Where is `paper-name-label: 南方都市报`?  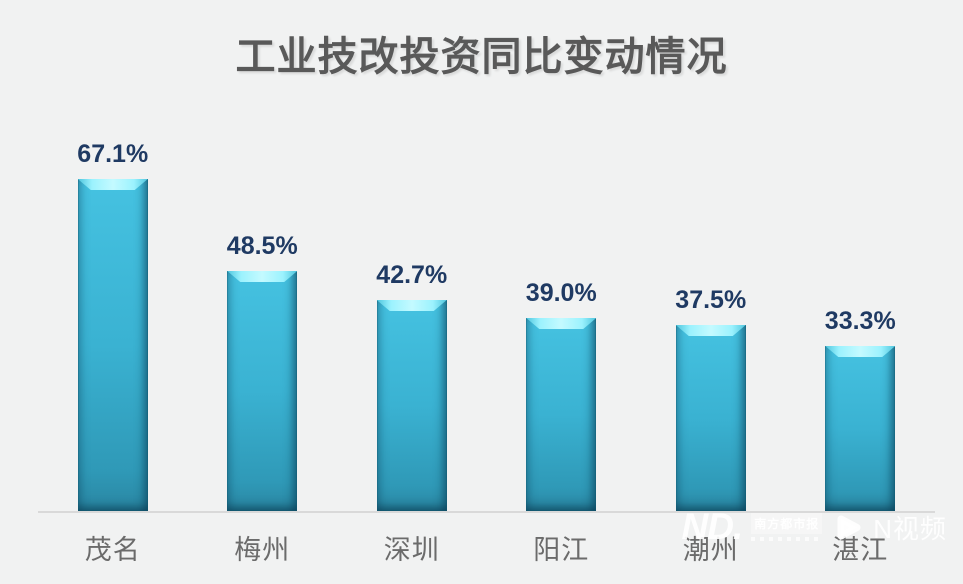 paper-name-label: 南方都市报 is located at coordinates (787, 523).